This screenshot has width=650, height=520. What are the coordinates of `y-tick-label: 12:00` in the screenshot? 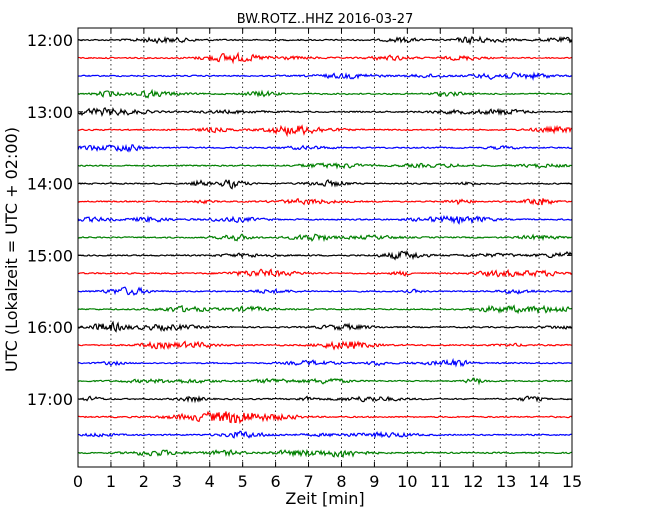 It's located at (50, 40).